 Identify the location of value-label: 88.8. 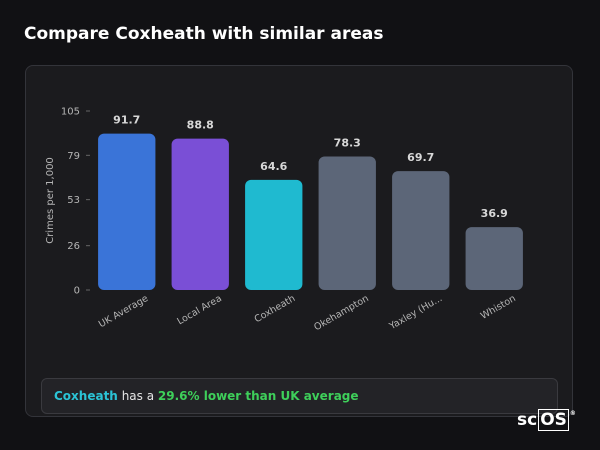
(200, 125).